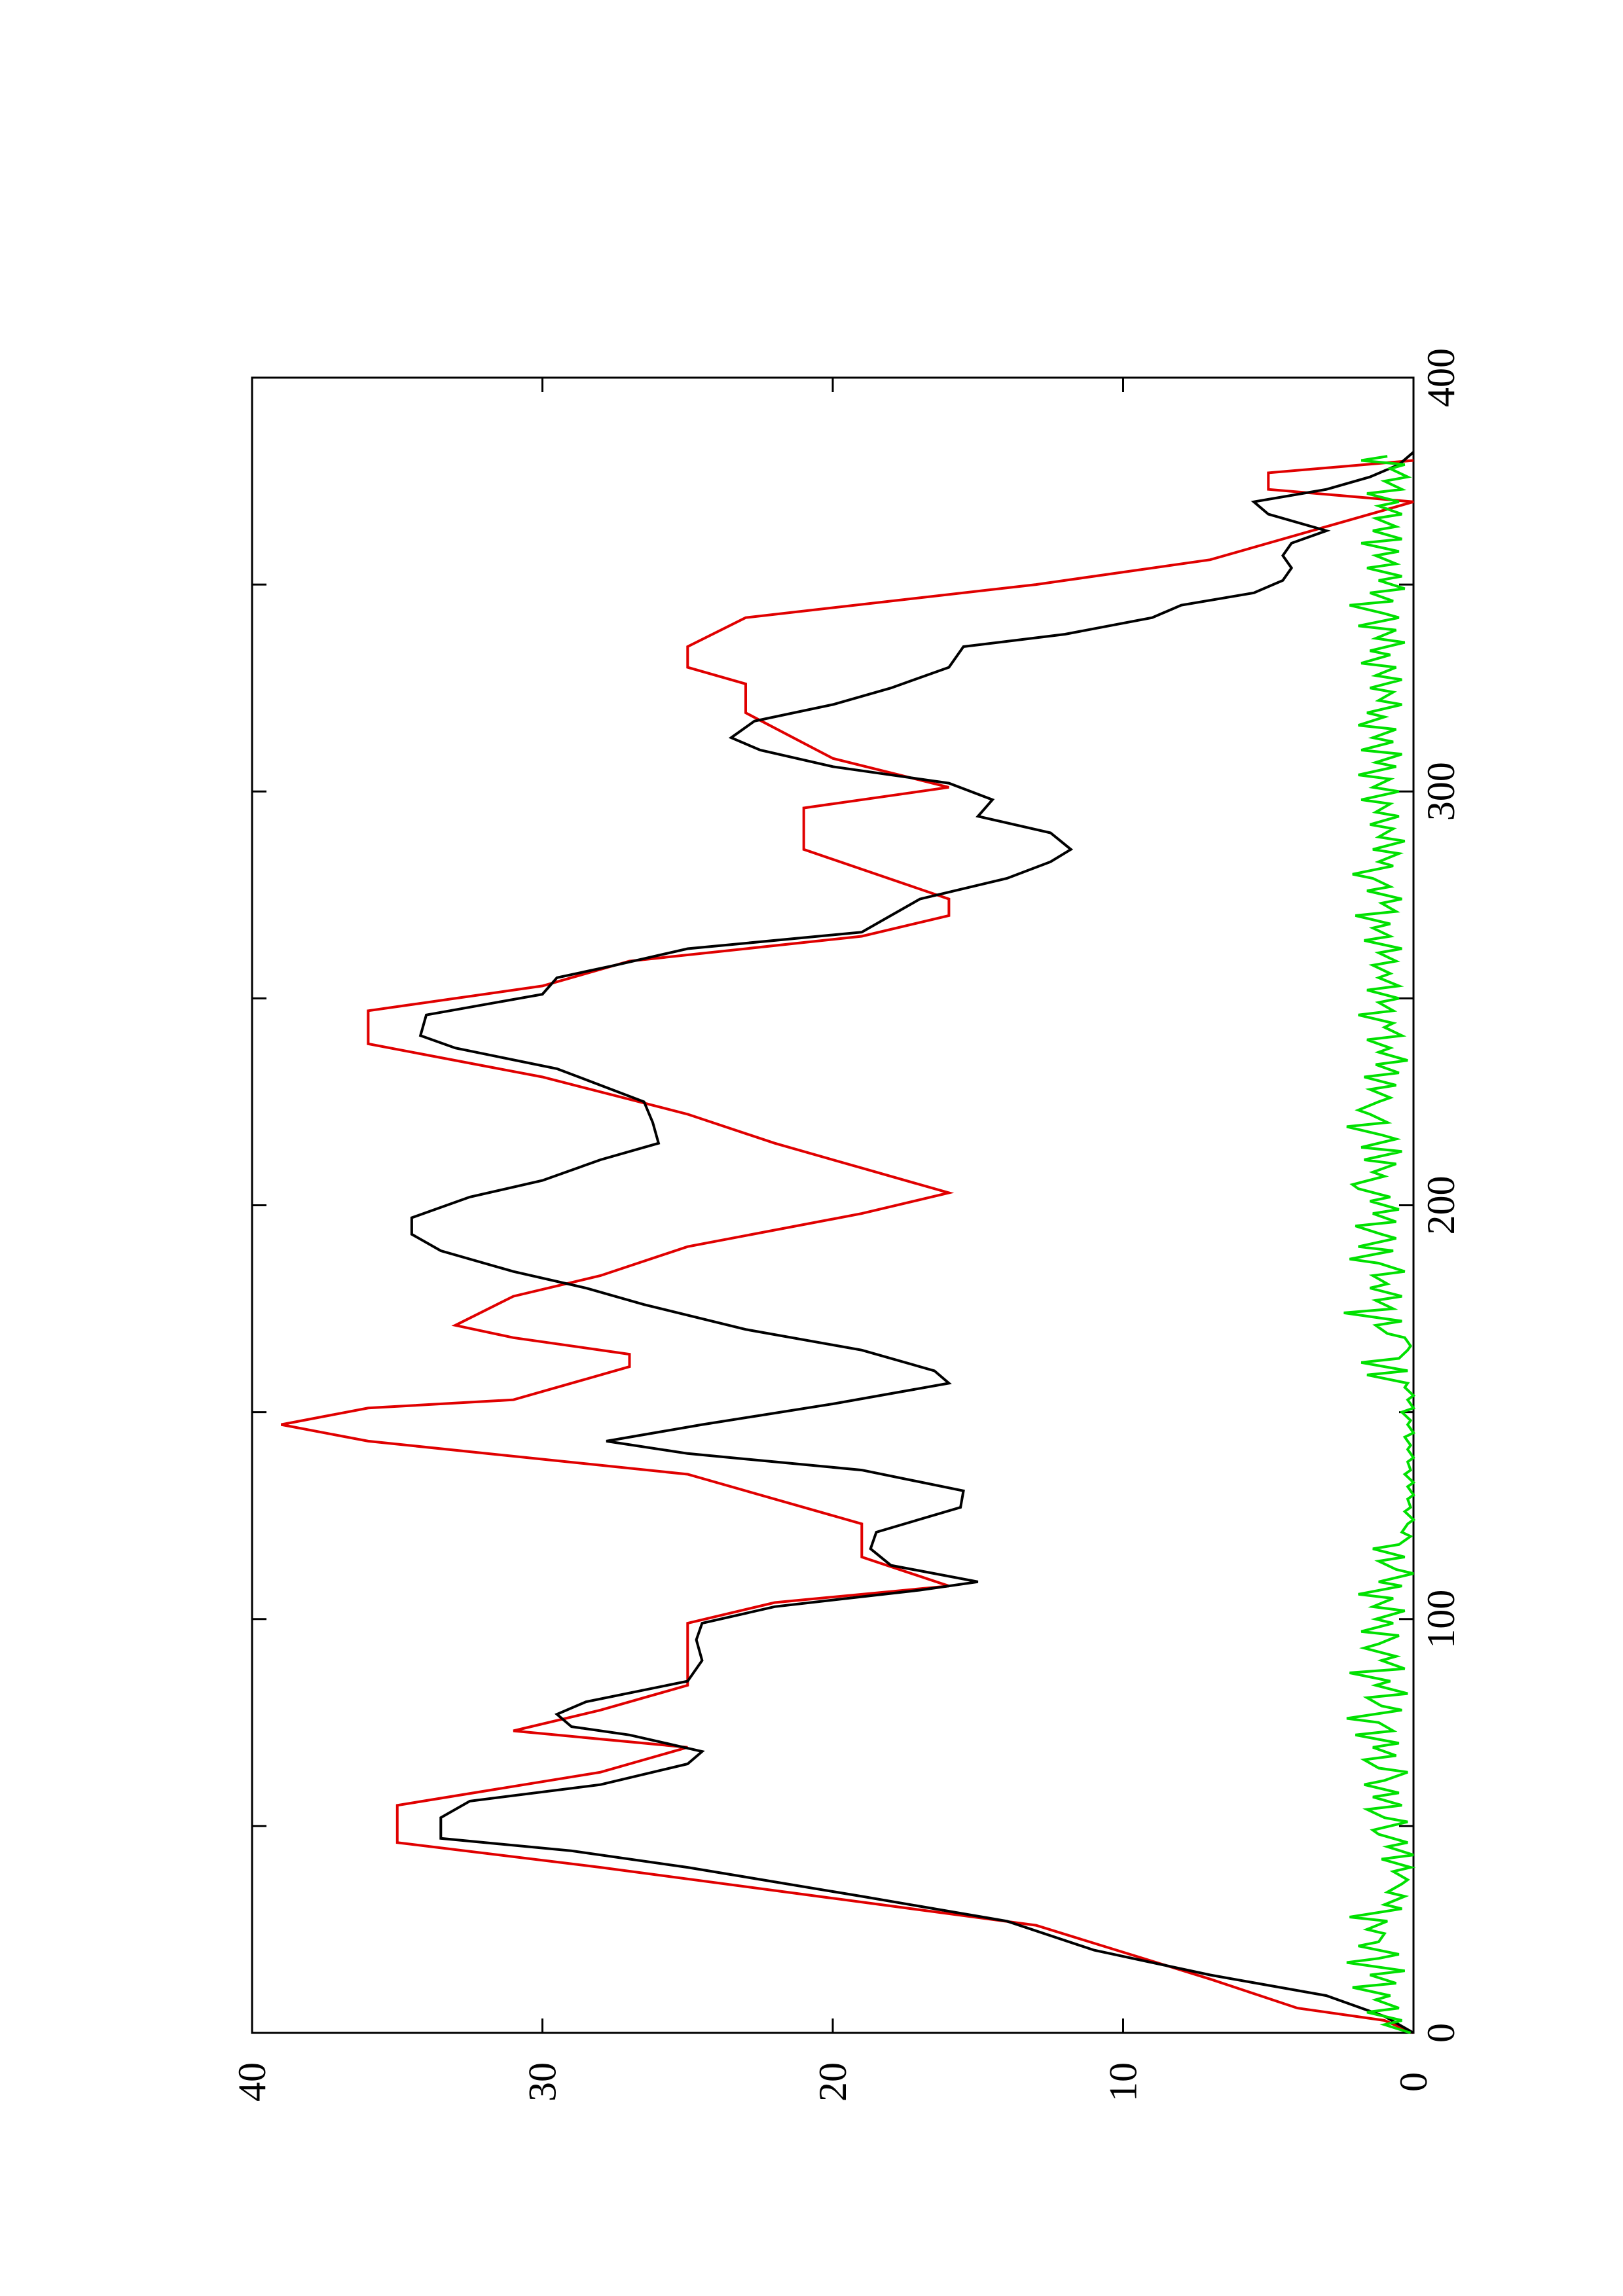 This screenshot has height=2296, width=1623. Describe the element at coordinates (832, 2082) in the screenshot. I see `y-tick-label: 20` at that location.